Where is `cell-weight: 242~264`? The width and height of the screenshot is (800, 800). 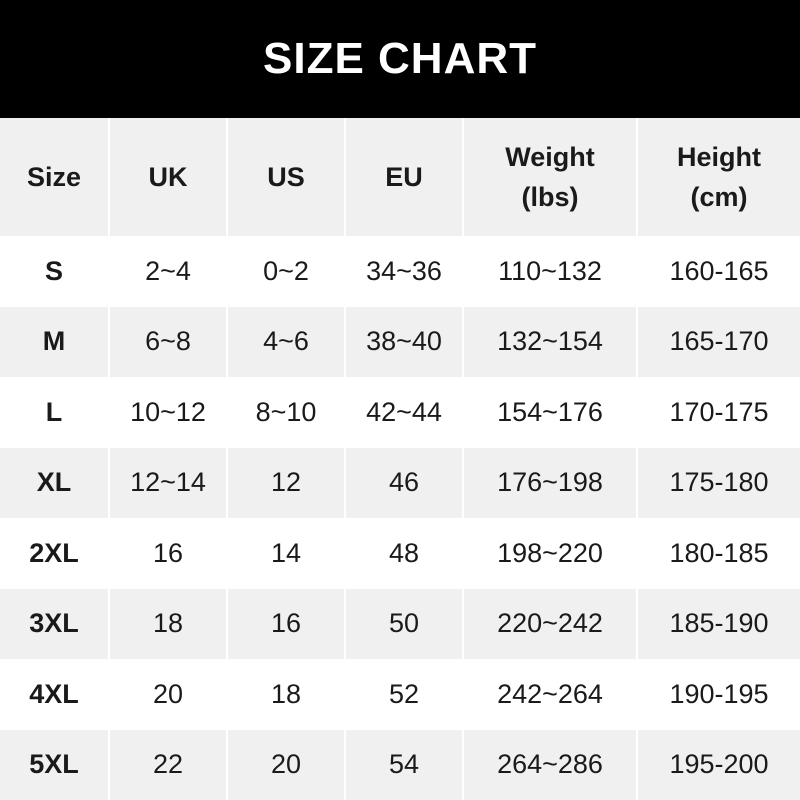 cell-weight: 242~264 is located at coordinates (551, 694).